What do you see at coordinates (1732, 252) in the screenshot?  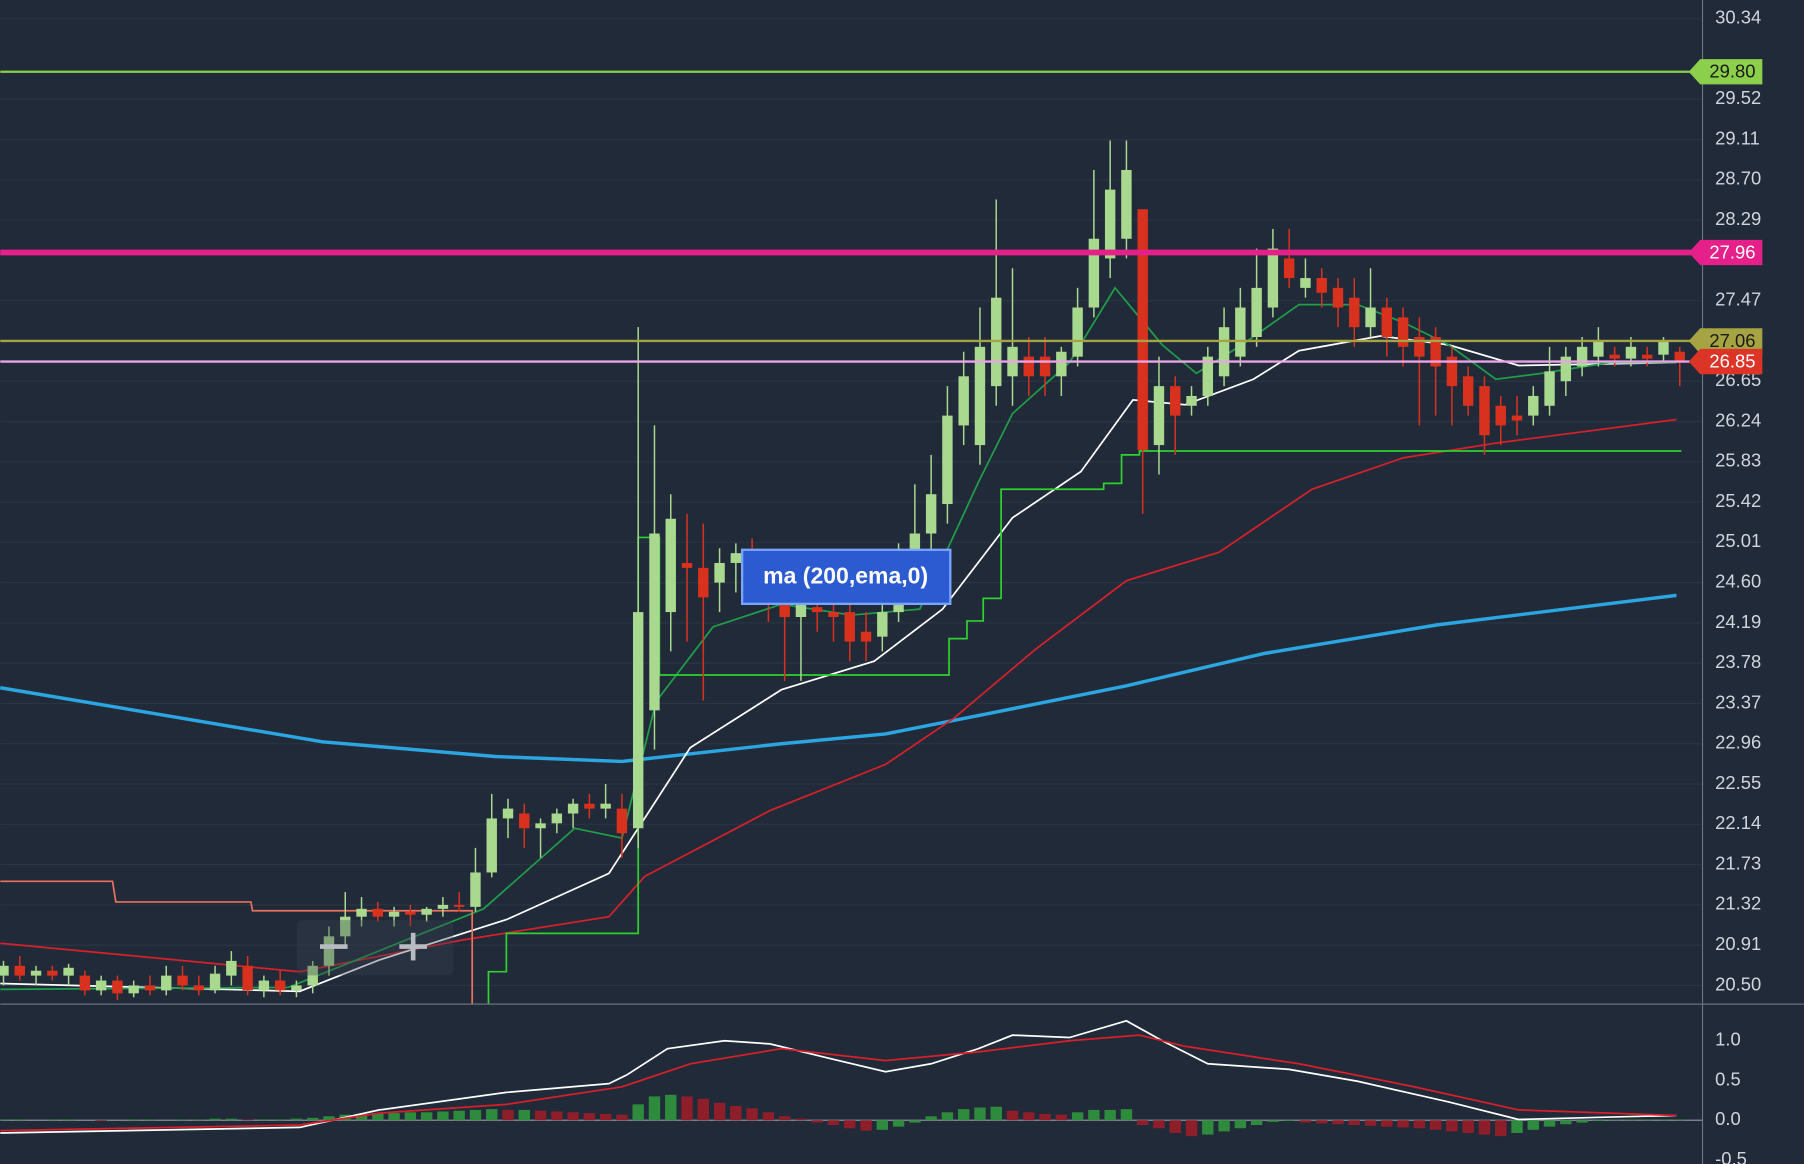 I see `price-tag-label: 27.96` at bounding box center [1732, 252].